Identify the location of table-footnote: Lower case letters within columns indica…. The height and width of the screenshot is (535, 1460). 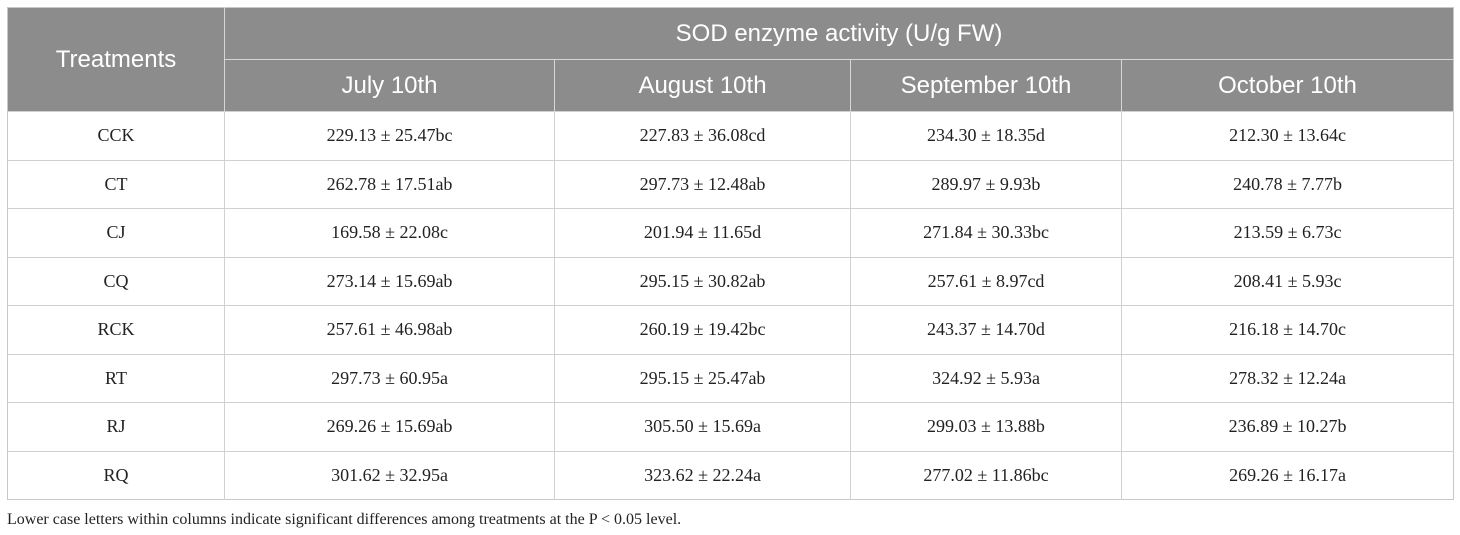
(344, 519).